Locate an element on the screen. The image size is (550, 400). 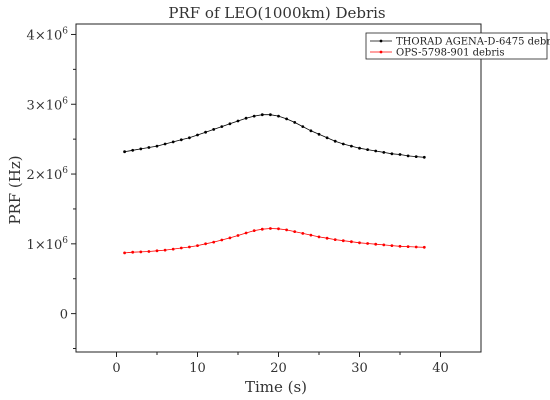
y-tick-label: 3×10⁶ is located at coordinates (48, 104).